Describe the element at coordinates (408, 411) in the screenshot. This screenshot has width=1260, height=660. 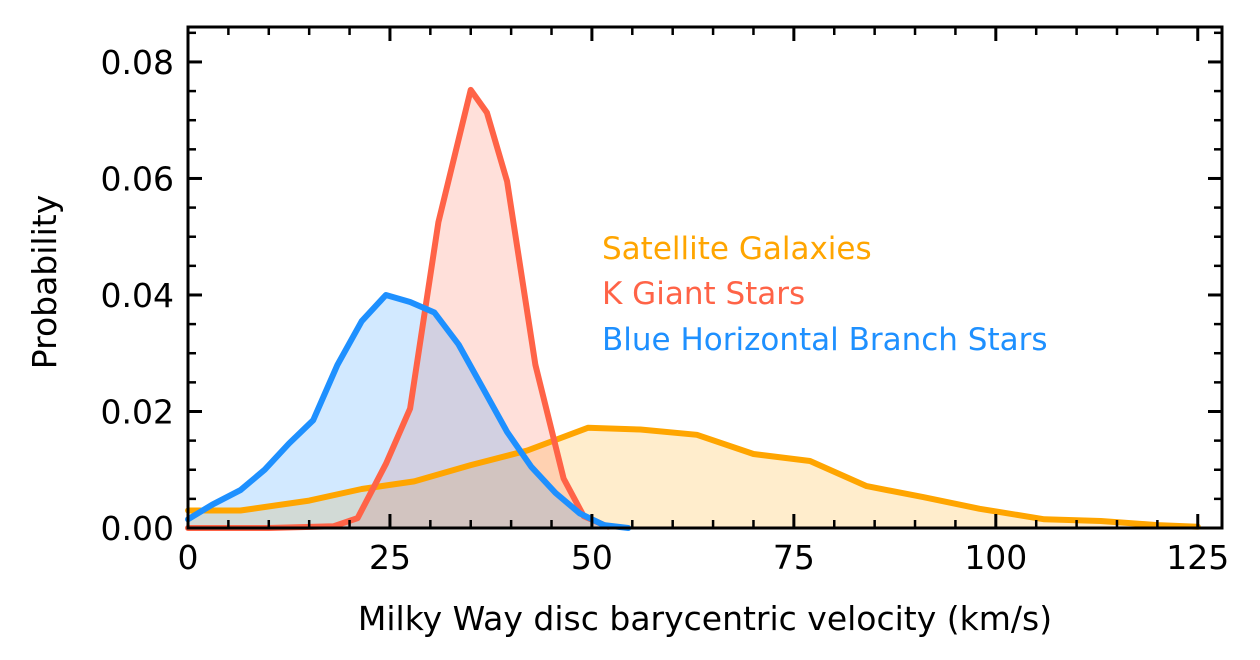
I see `line-blue-horizontal-branch-stars` at that location.